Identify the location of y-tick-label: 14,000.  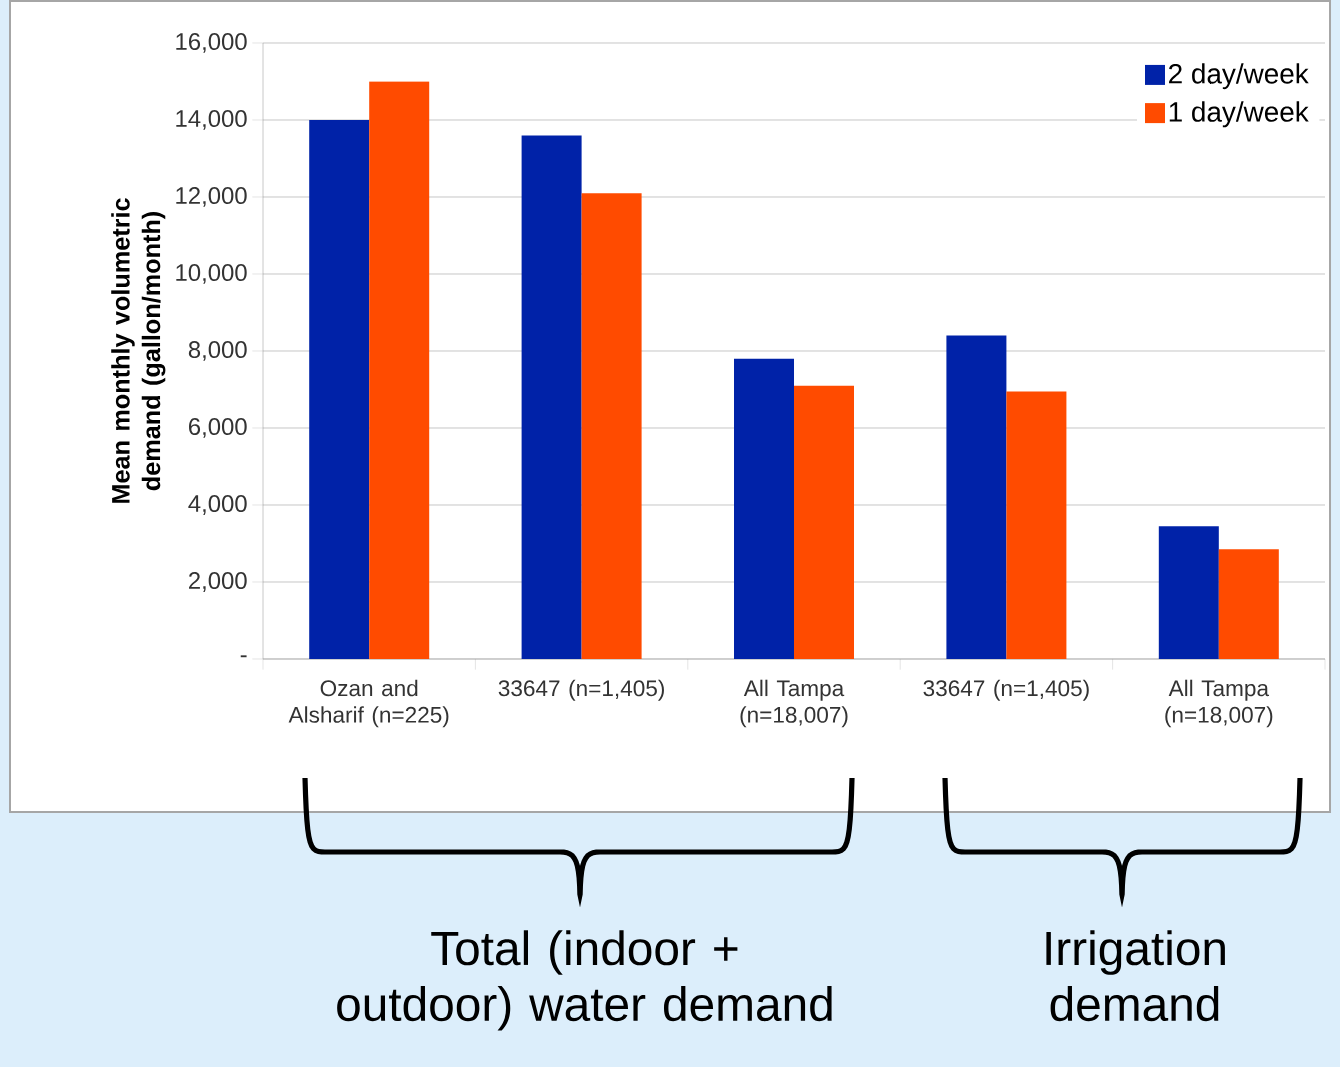
(211, 120).